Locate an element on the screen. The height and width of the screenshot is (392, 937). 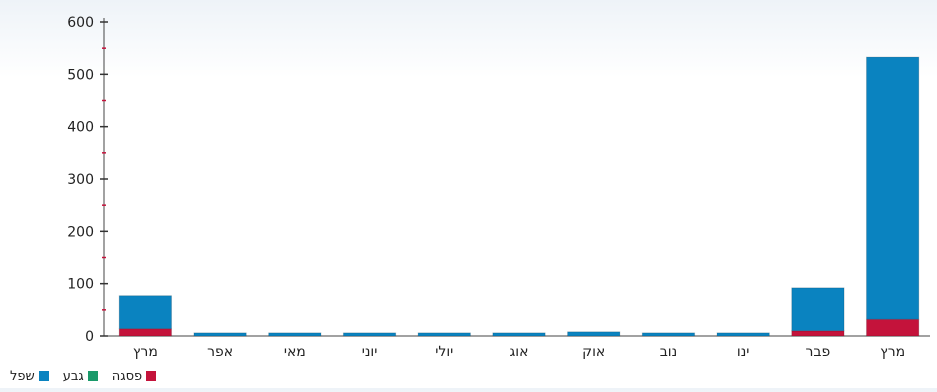
y-tick-label: 100 is located at coordinates (80, 285).